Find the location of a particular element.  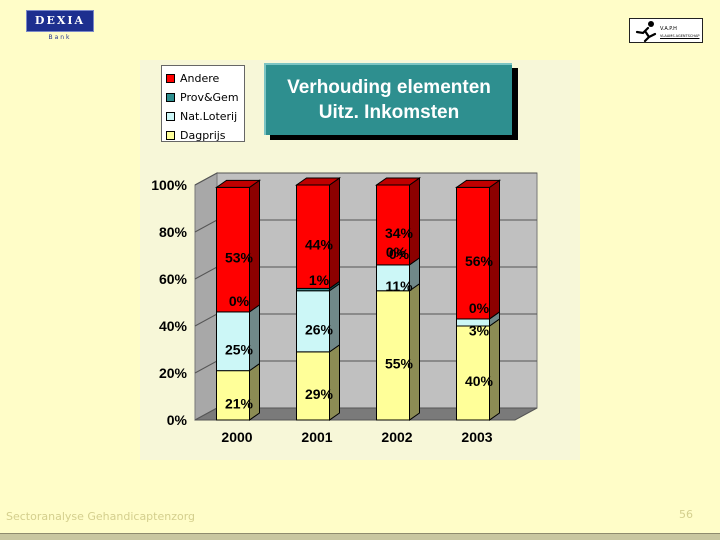

x-tick-label: 2002 is located at coordinates (396, 437).